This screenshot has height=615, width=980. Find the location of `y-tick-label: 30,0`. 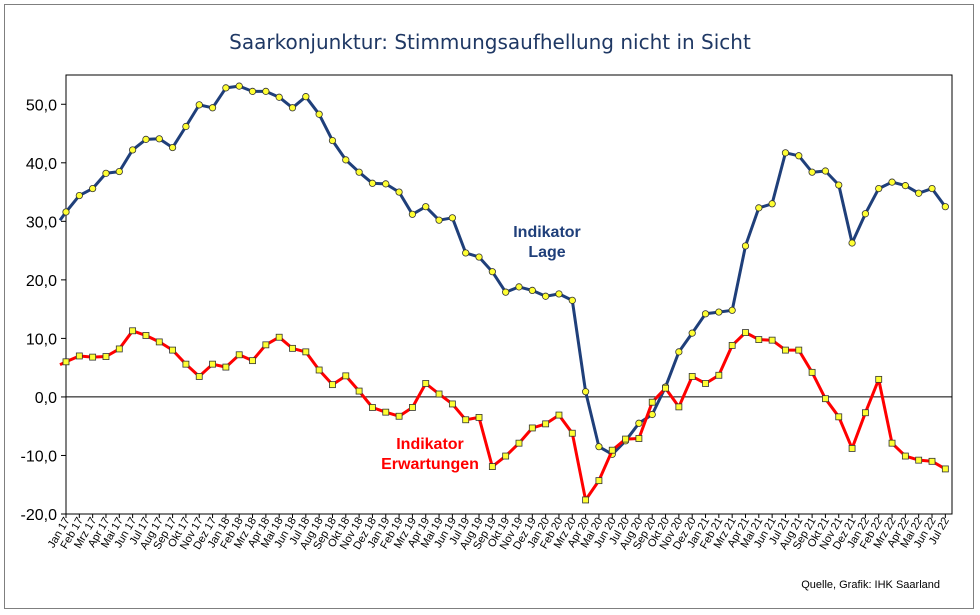

y-tick-label: 30,0 is located at coordinates (41, 222).